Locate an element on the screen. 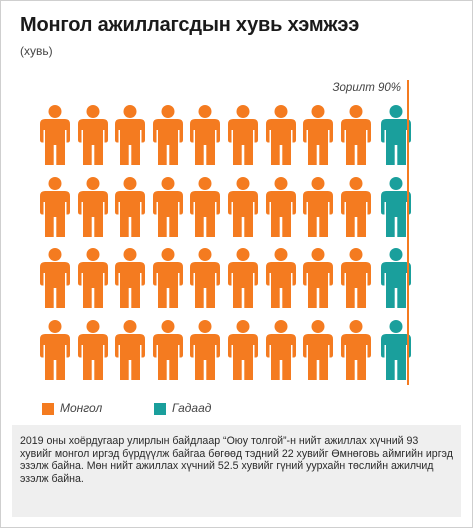  chart-subtitle: (хувь) is located at coordinates (36, 51).